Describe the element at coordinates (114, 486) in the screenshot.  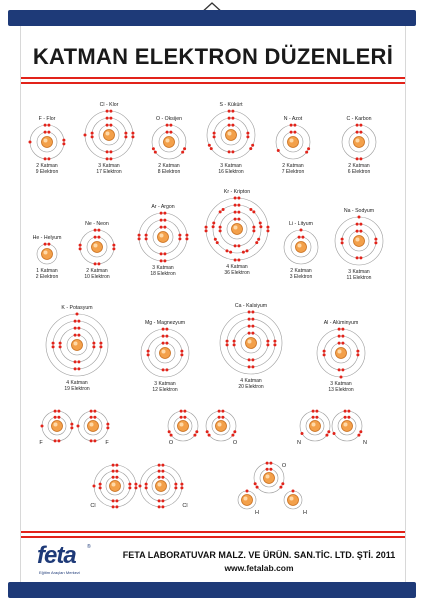
I see `molecule-atom-cl: Cl` at that location.